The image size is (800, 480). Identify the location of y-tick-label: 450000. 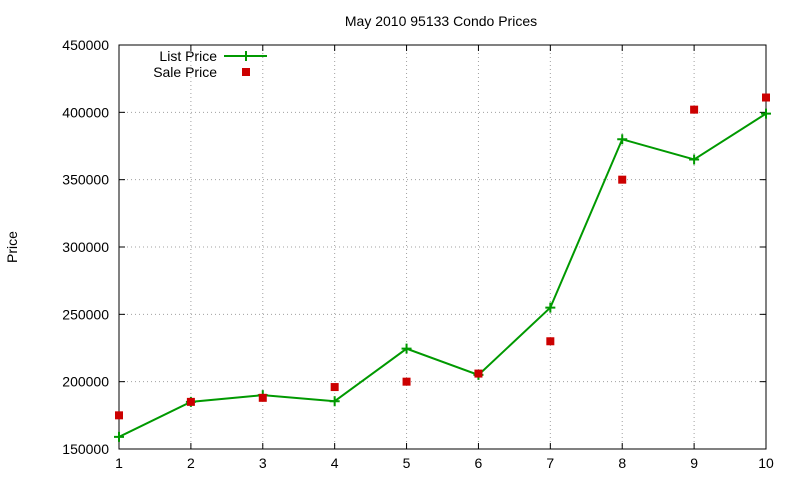
(85, 45).